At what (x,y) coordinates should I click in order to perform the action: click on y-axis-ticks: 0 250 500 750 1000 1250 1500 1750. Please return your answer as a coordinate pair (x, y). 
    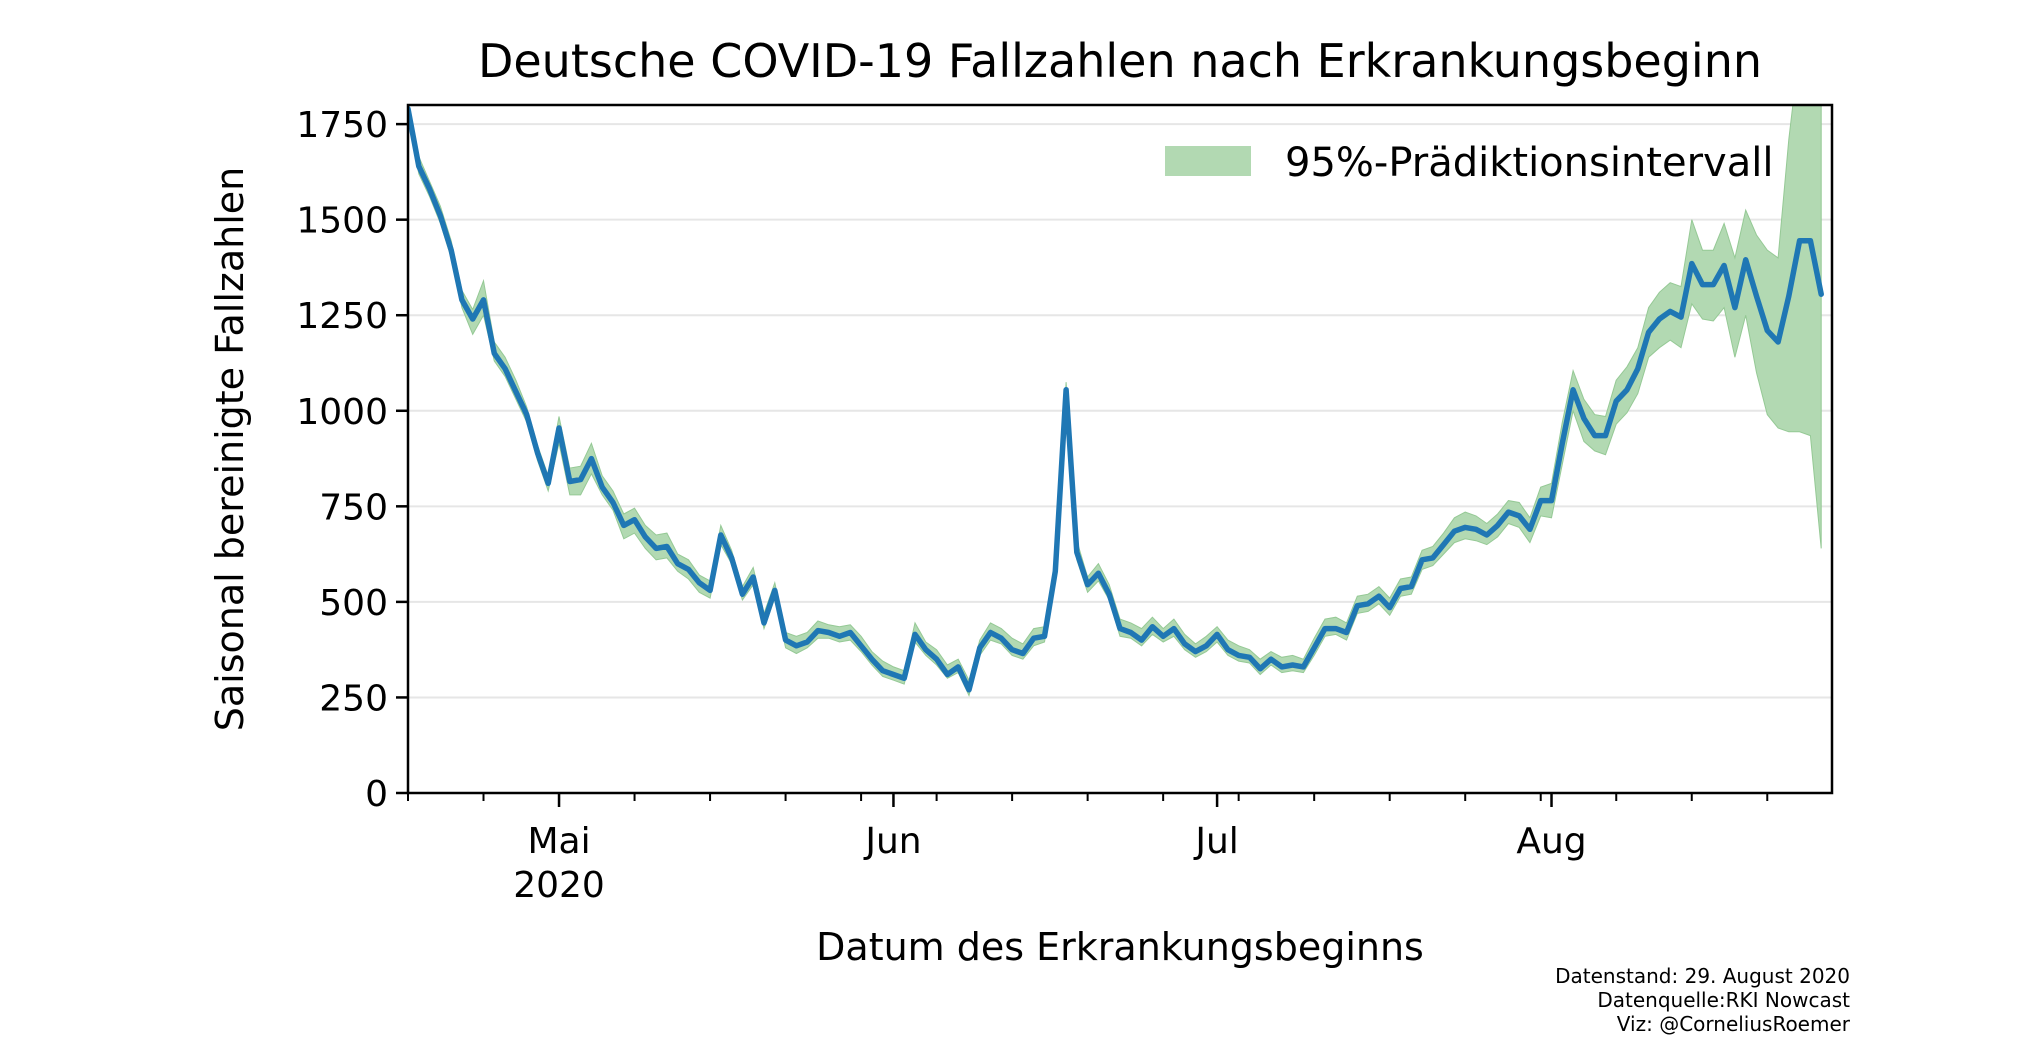
    Looking at the image, I should click on (352, 460).